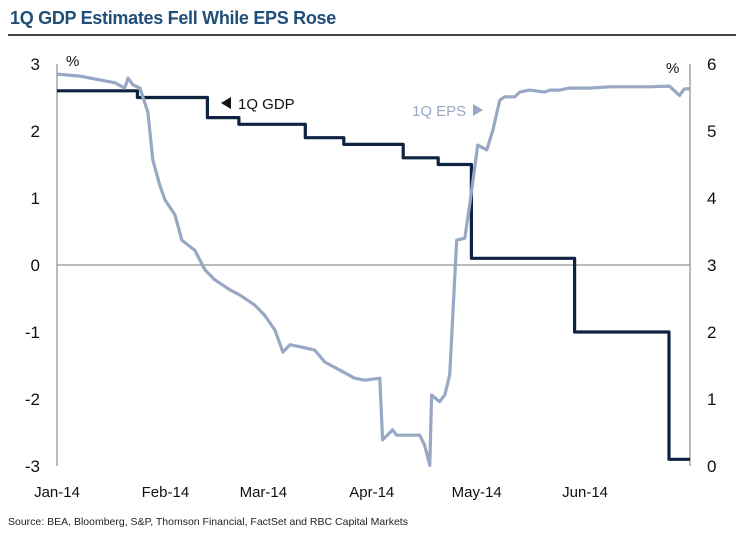  Describe the element at coordinates (478, 110) in the screenshot. I see `right-arrow-icon` at that location.